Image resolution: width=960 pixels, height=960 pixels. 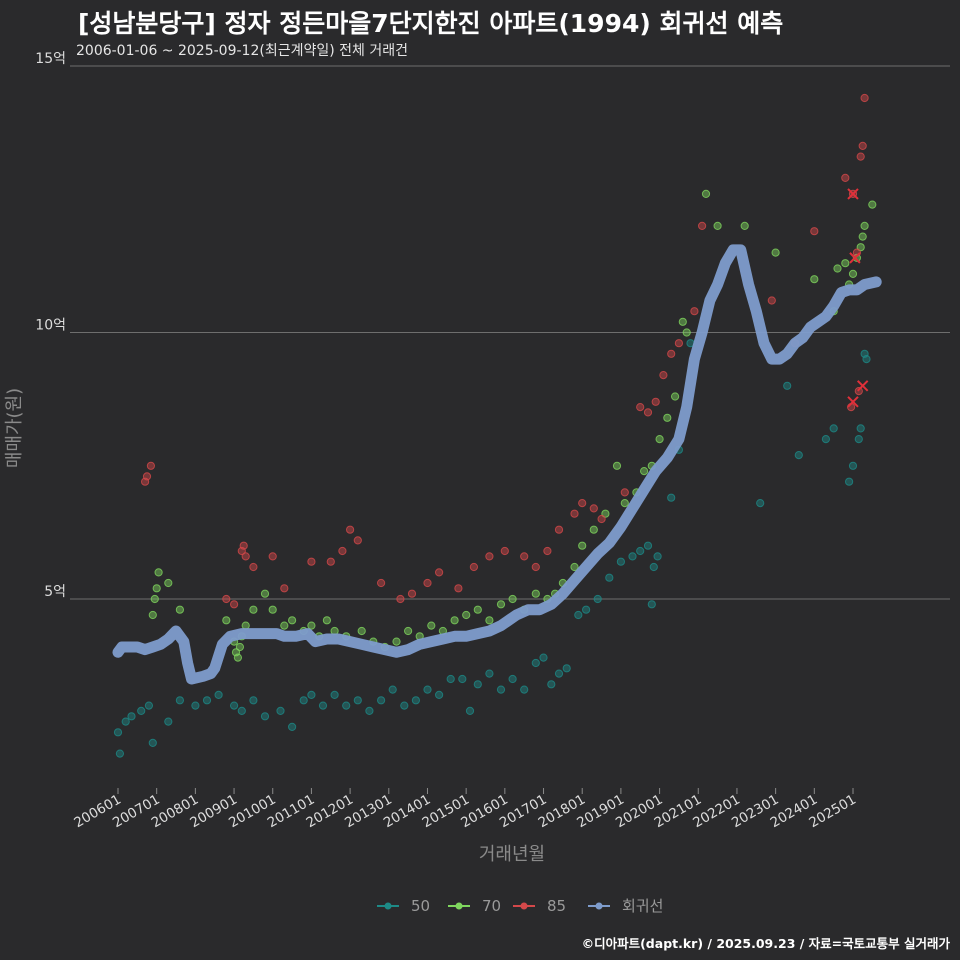 I want to click on y-tick-label: 5억, so click(x=55, y=592).